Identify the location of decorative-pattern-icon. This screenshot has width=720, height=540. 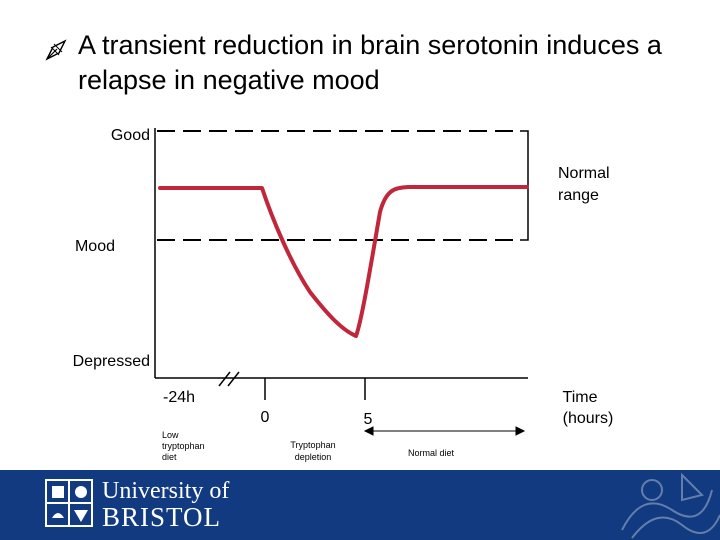
(670, 505).